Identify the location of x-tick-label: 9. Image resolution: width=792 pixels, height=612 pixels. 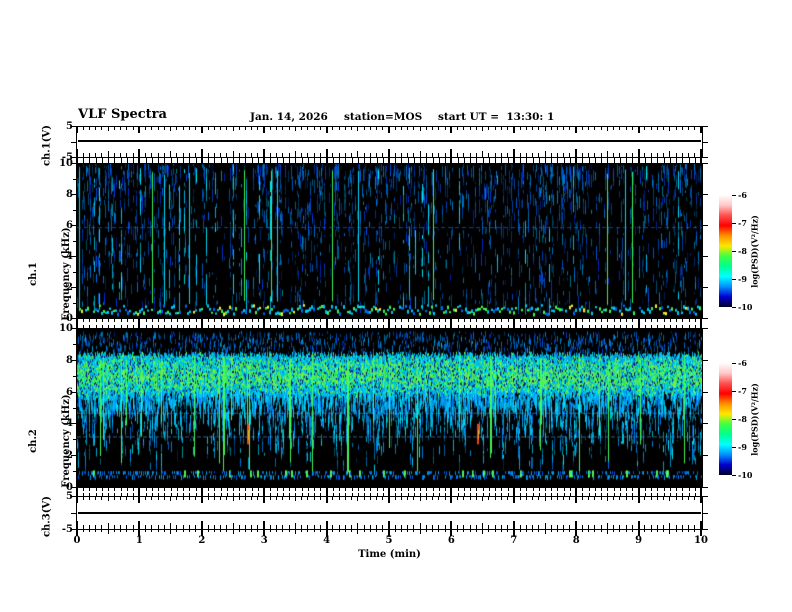
(639, 540).